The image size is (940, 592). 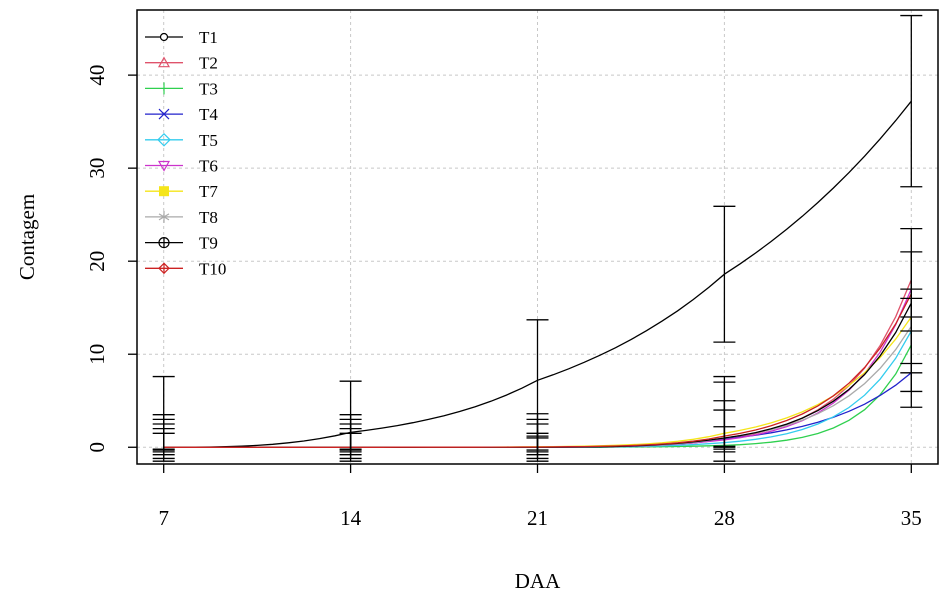 I want to click on y-tick-label: 10, so click(x=97, y=354).